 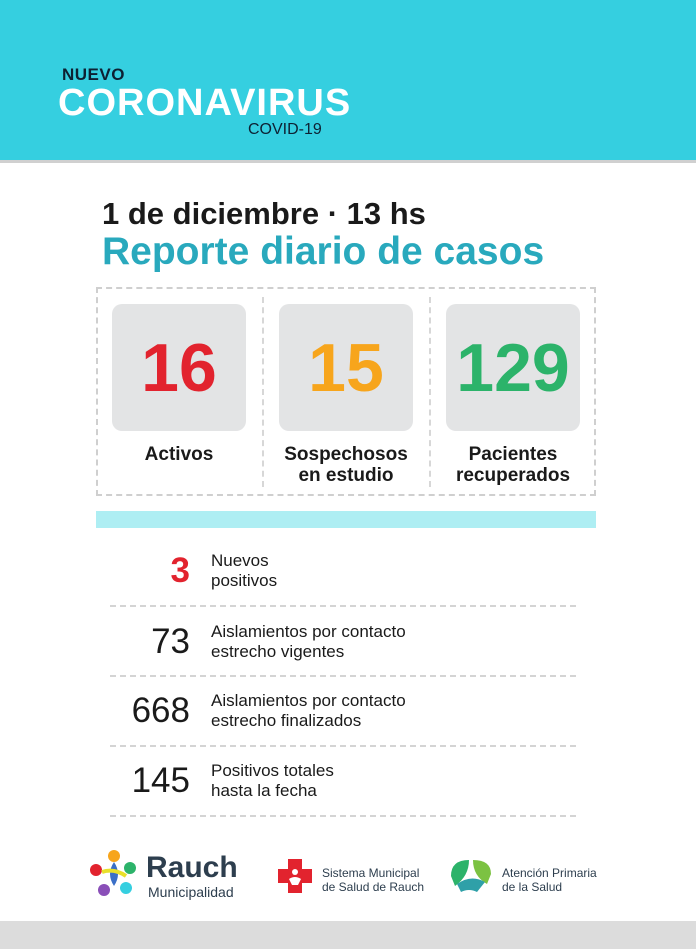 What do you see at coordinates (343, 781) in the screenshot?
I see `list-item: 145 Positivos totales hasta la fecha` at bounding box center [343, 781].